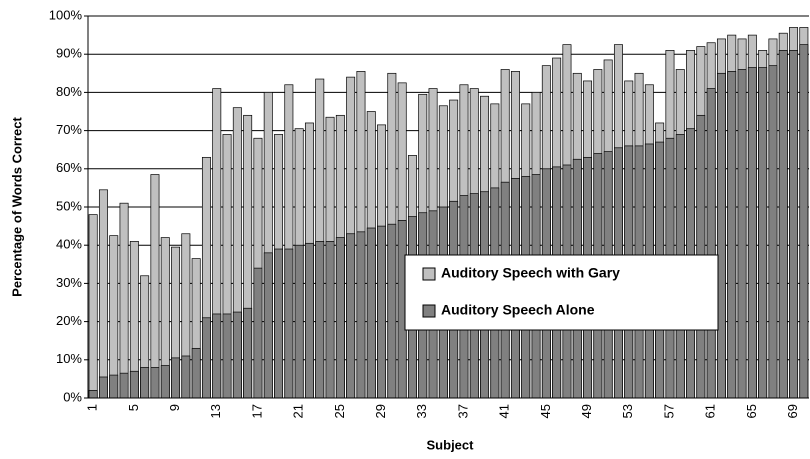 This screenshot has height=459, width=810. Describe the element at coordinates (504, 411) in the screenshot. I see `x-tick-label: 41` at that location.